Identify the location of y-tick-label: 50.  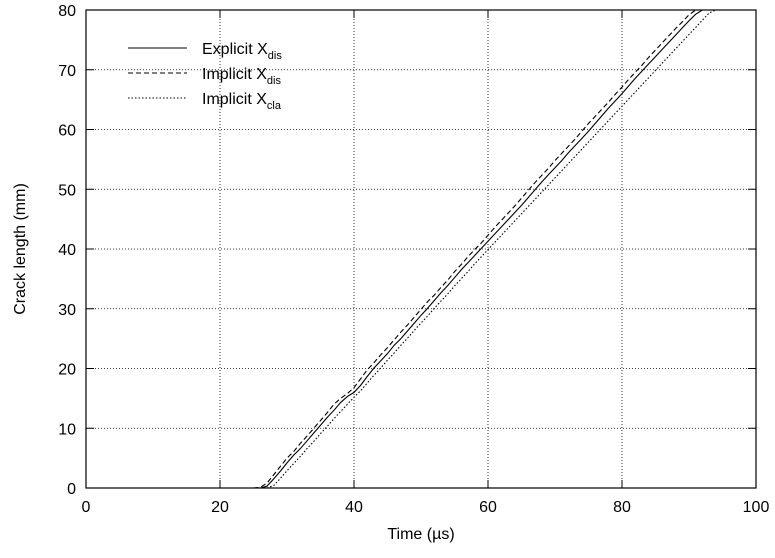
(67, 190).